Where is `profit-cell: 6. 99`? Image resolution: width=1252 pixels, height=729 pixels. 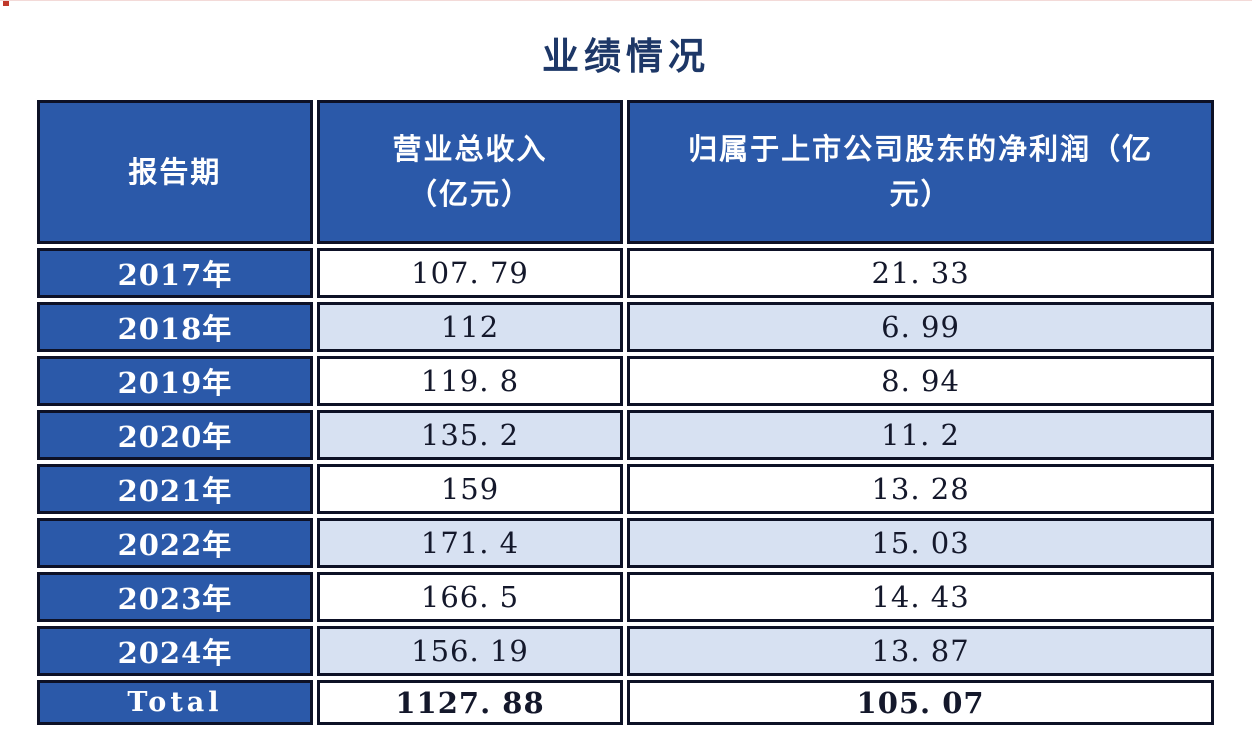 profit-cell: 6. 99 is located at coordinates (920, 327).